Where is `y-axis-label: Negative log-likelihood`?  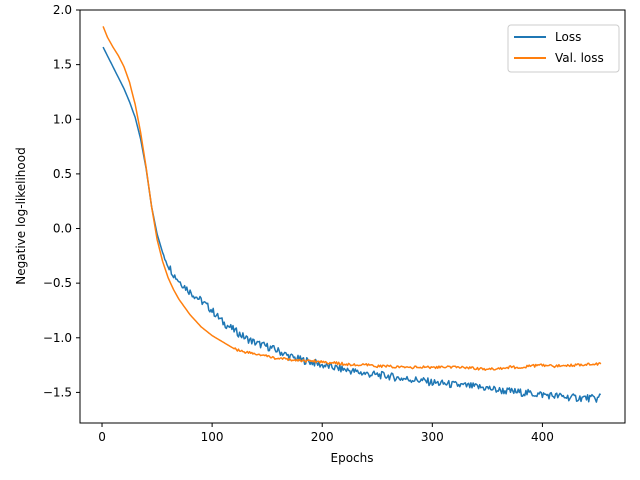
y-axis-label: Negative log-likelihood is located at coordinates (21, 215).